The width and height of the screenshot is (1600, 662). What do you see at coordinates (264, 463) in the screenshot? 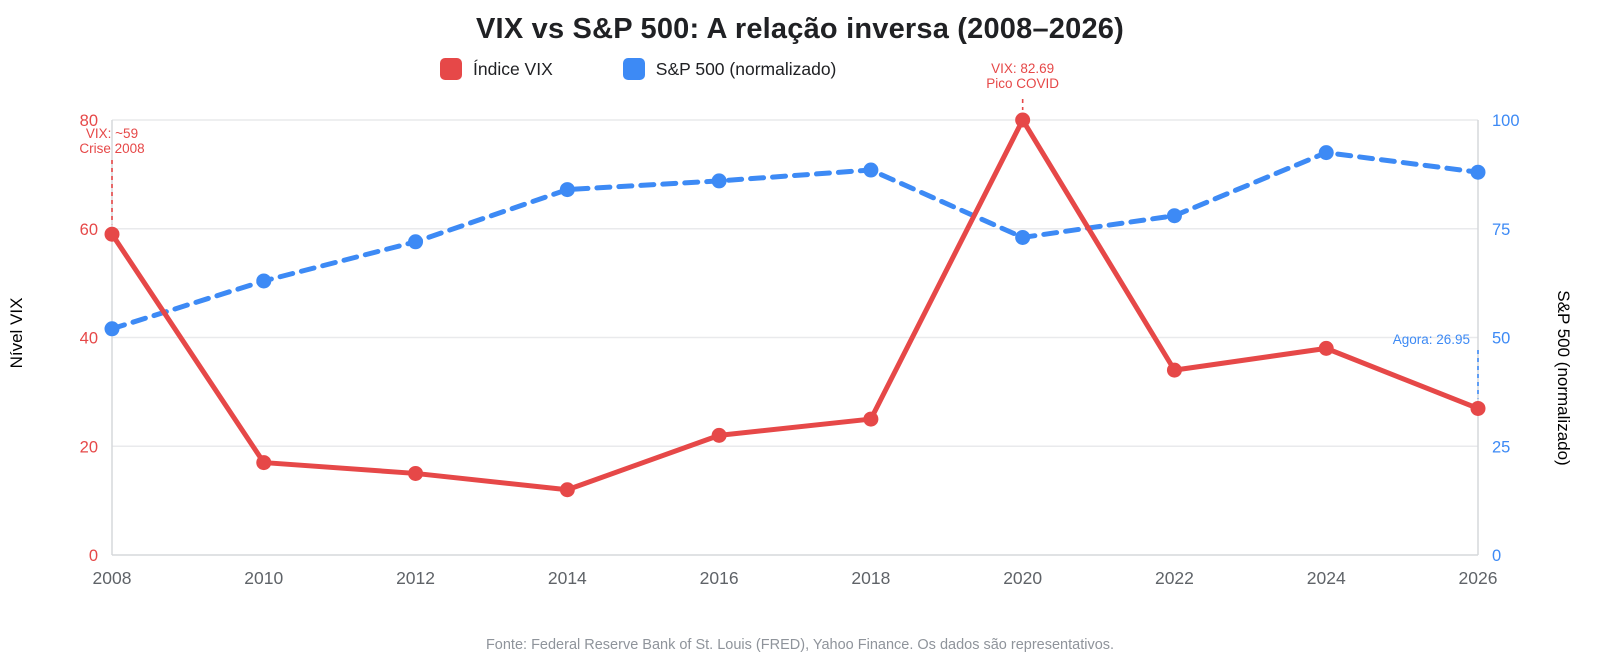
I see `vix-point-2010` at bounding box center [264, 463].